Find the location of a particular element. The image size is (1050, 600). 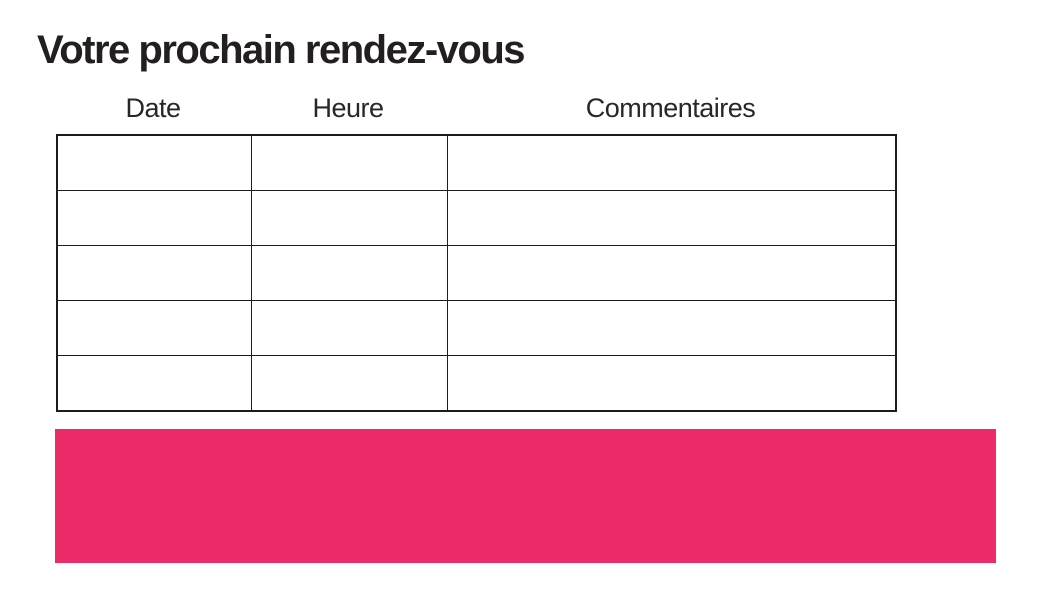

column-header-commentaires: Commentaires is located at coordinates (670, 108).